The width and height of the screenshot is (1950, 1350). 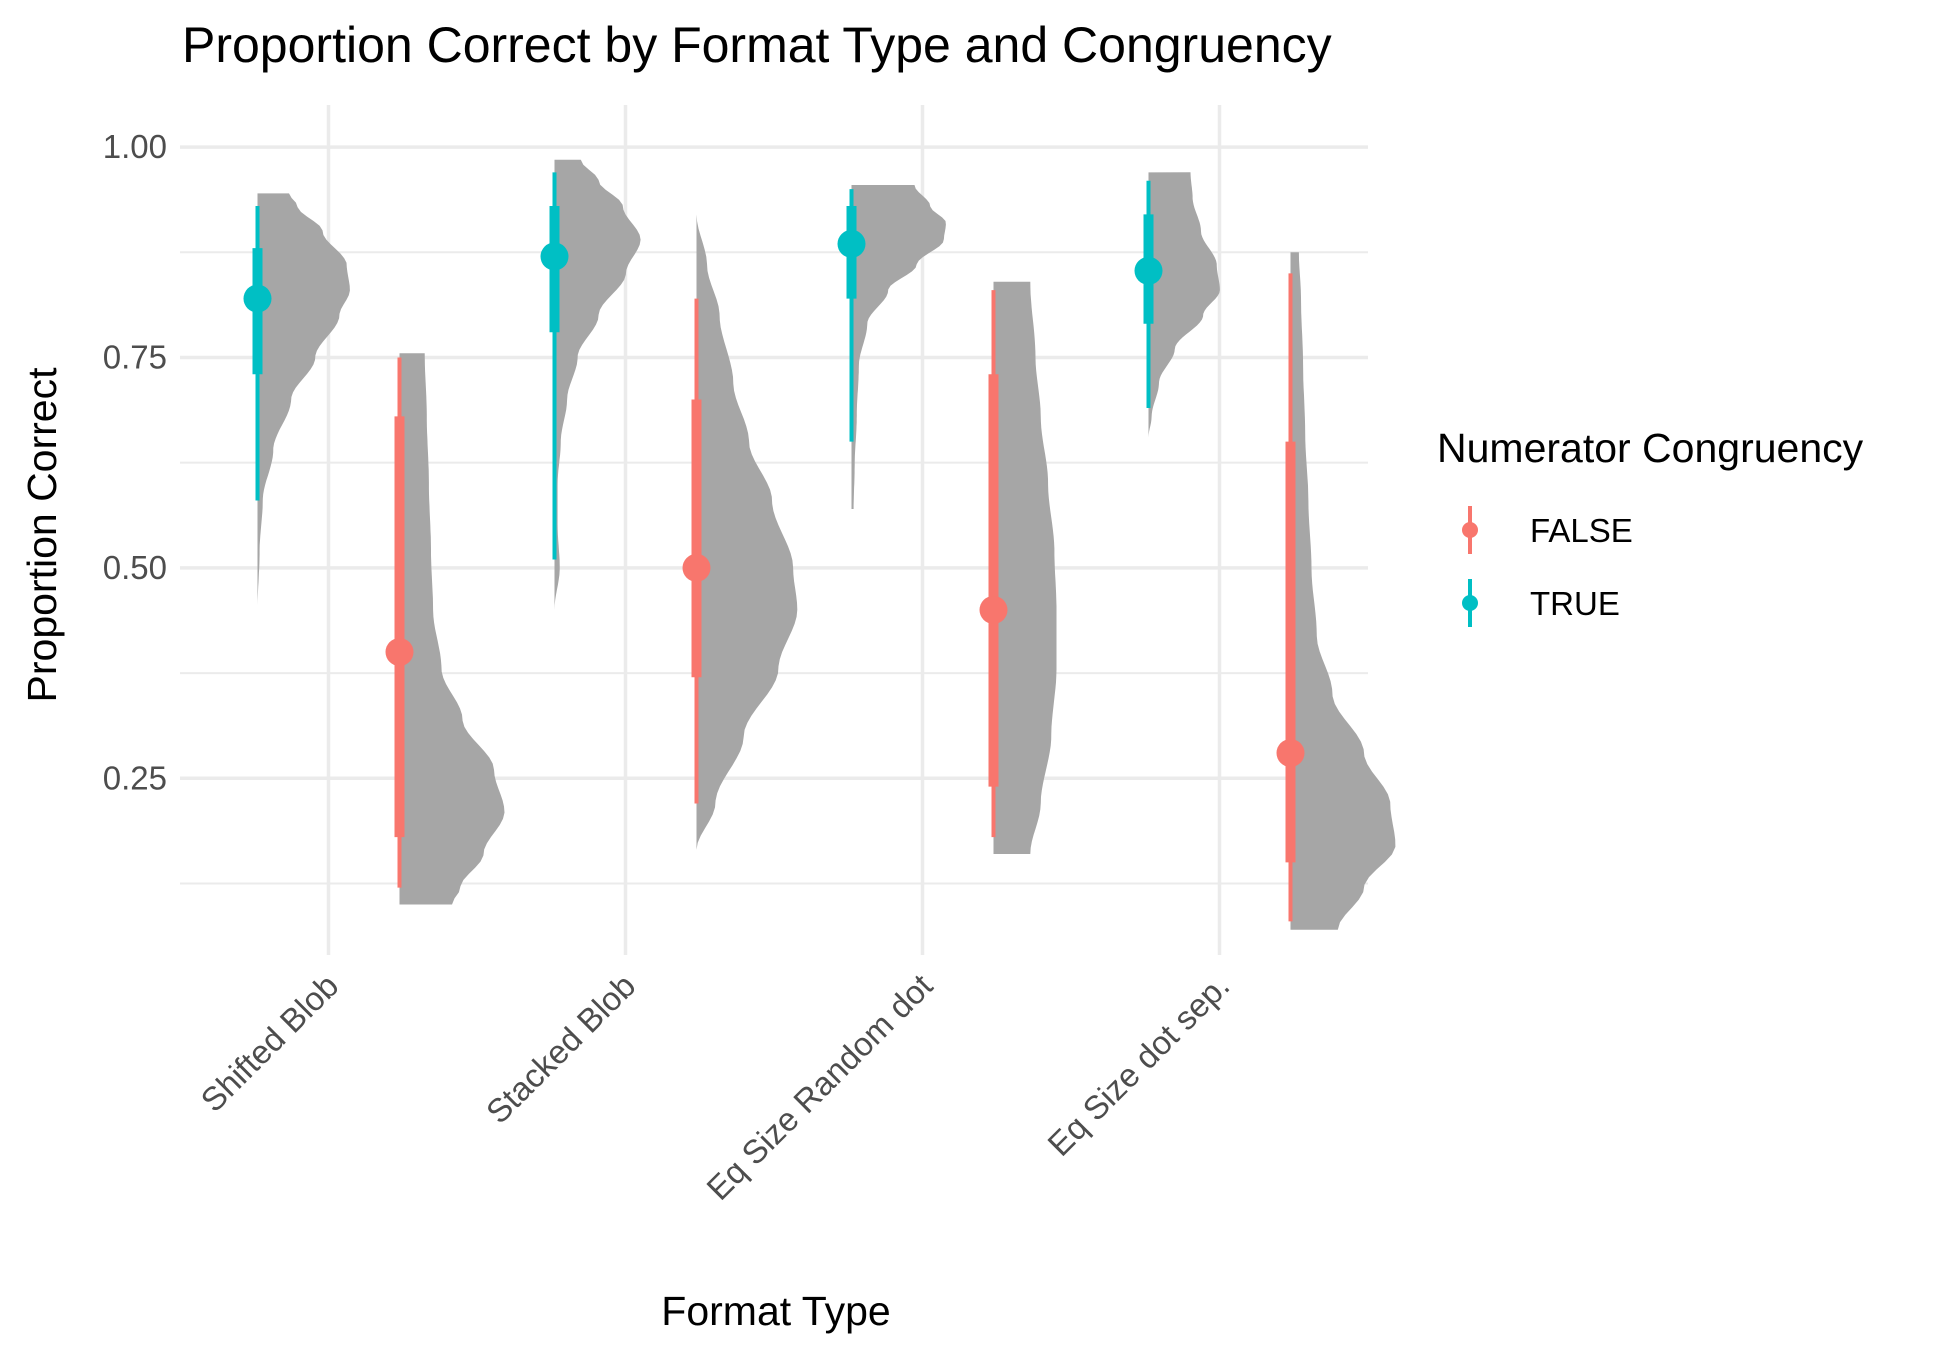 I want to click on y-tick-label: 0.25, so click(x=135, y=777).